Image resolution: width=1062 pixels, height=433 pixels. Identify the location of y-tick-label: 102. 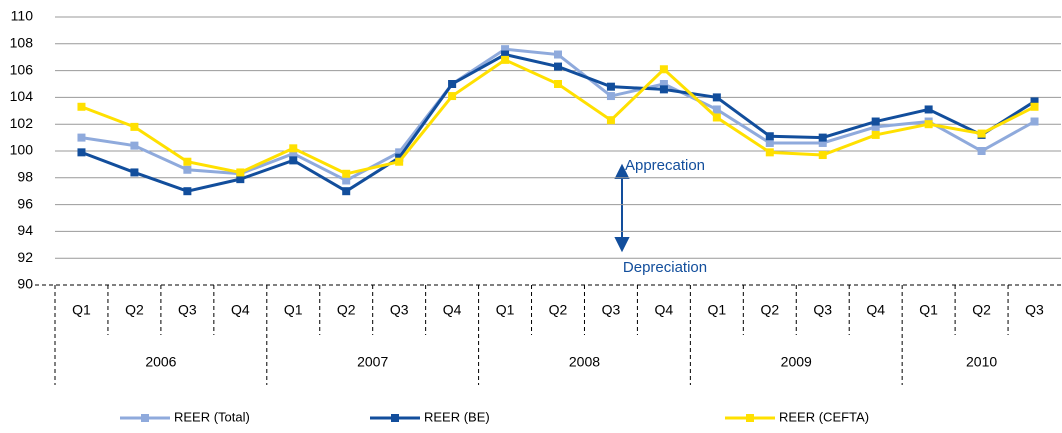
(22, 123).